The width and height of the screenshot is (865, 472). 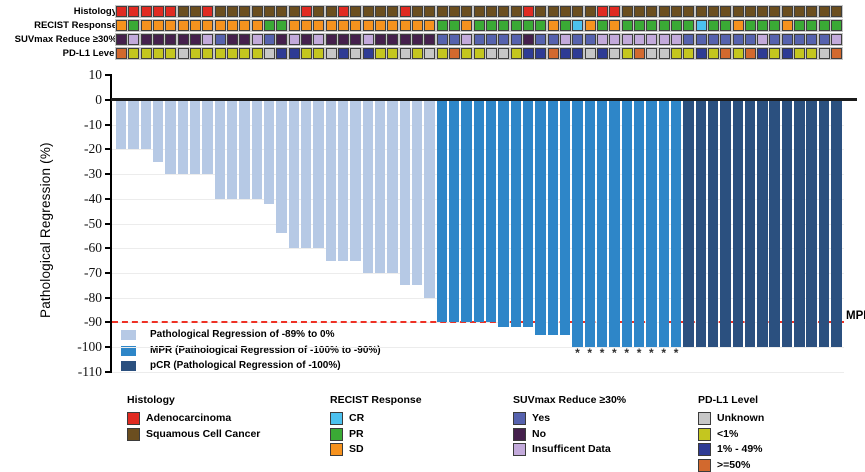 What do you see at coordinates (740, 449) in the screenshot?
I see `legend-item-label: 1% - 49%` at bounding box center [740, 449].